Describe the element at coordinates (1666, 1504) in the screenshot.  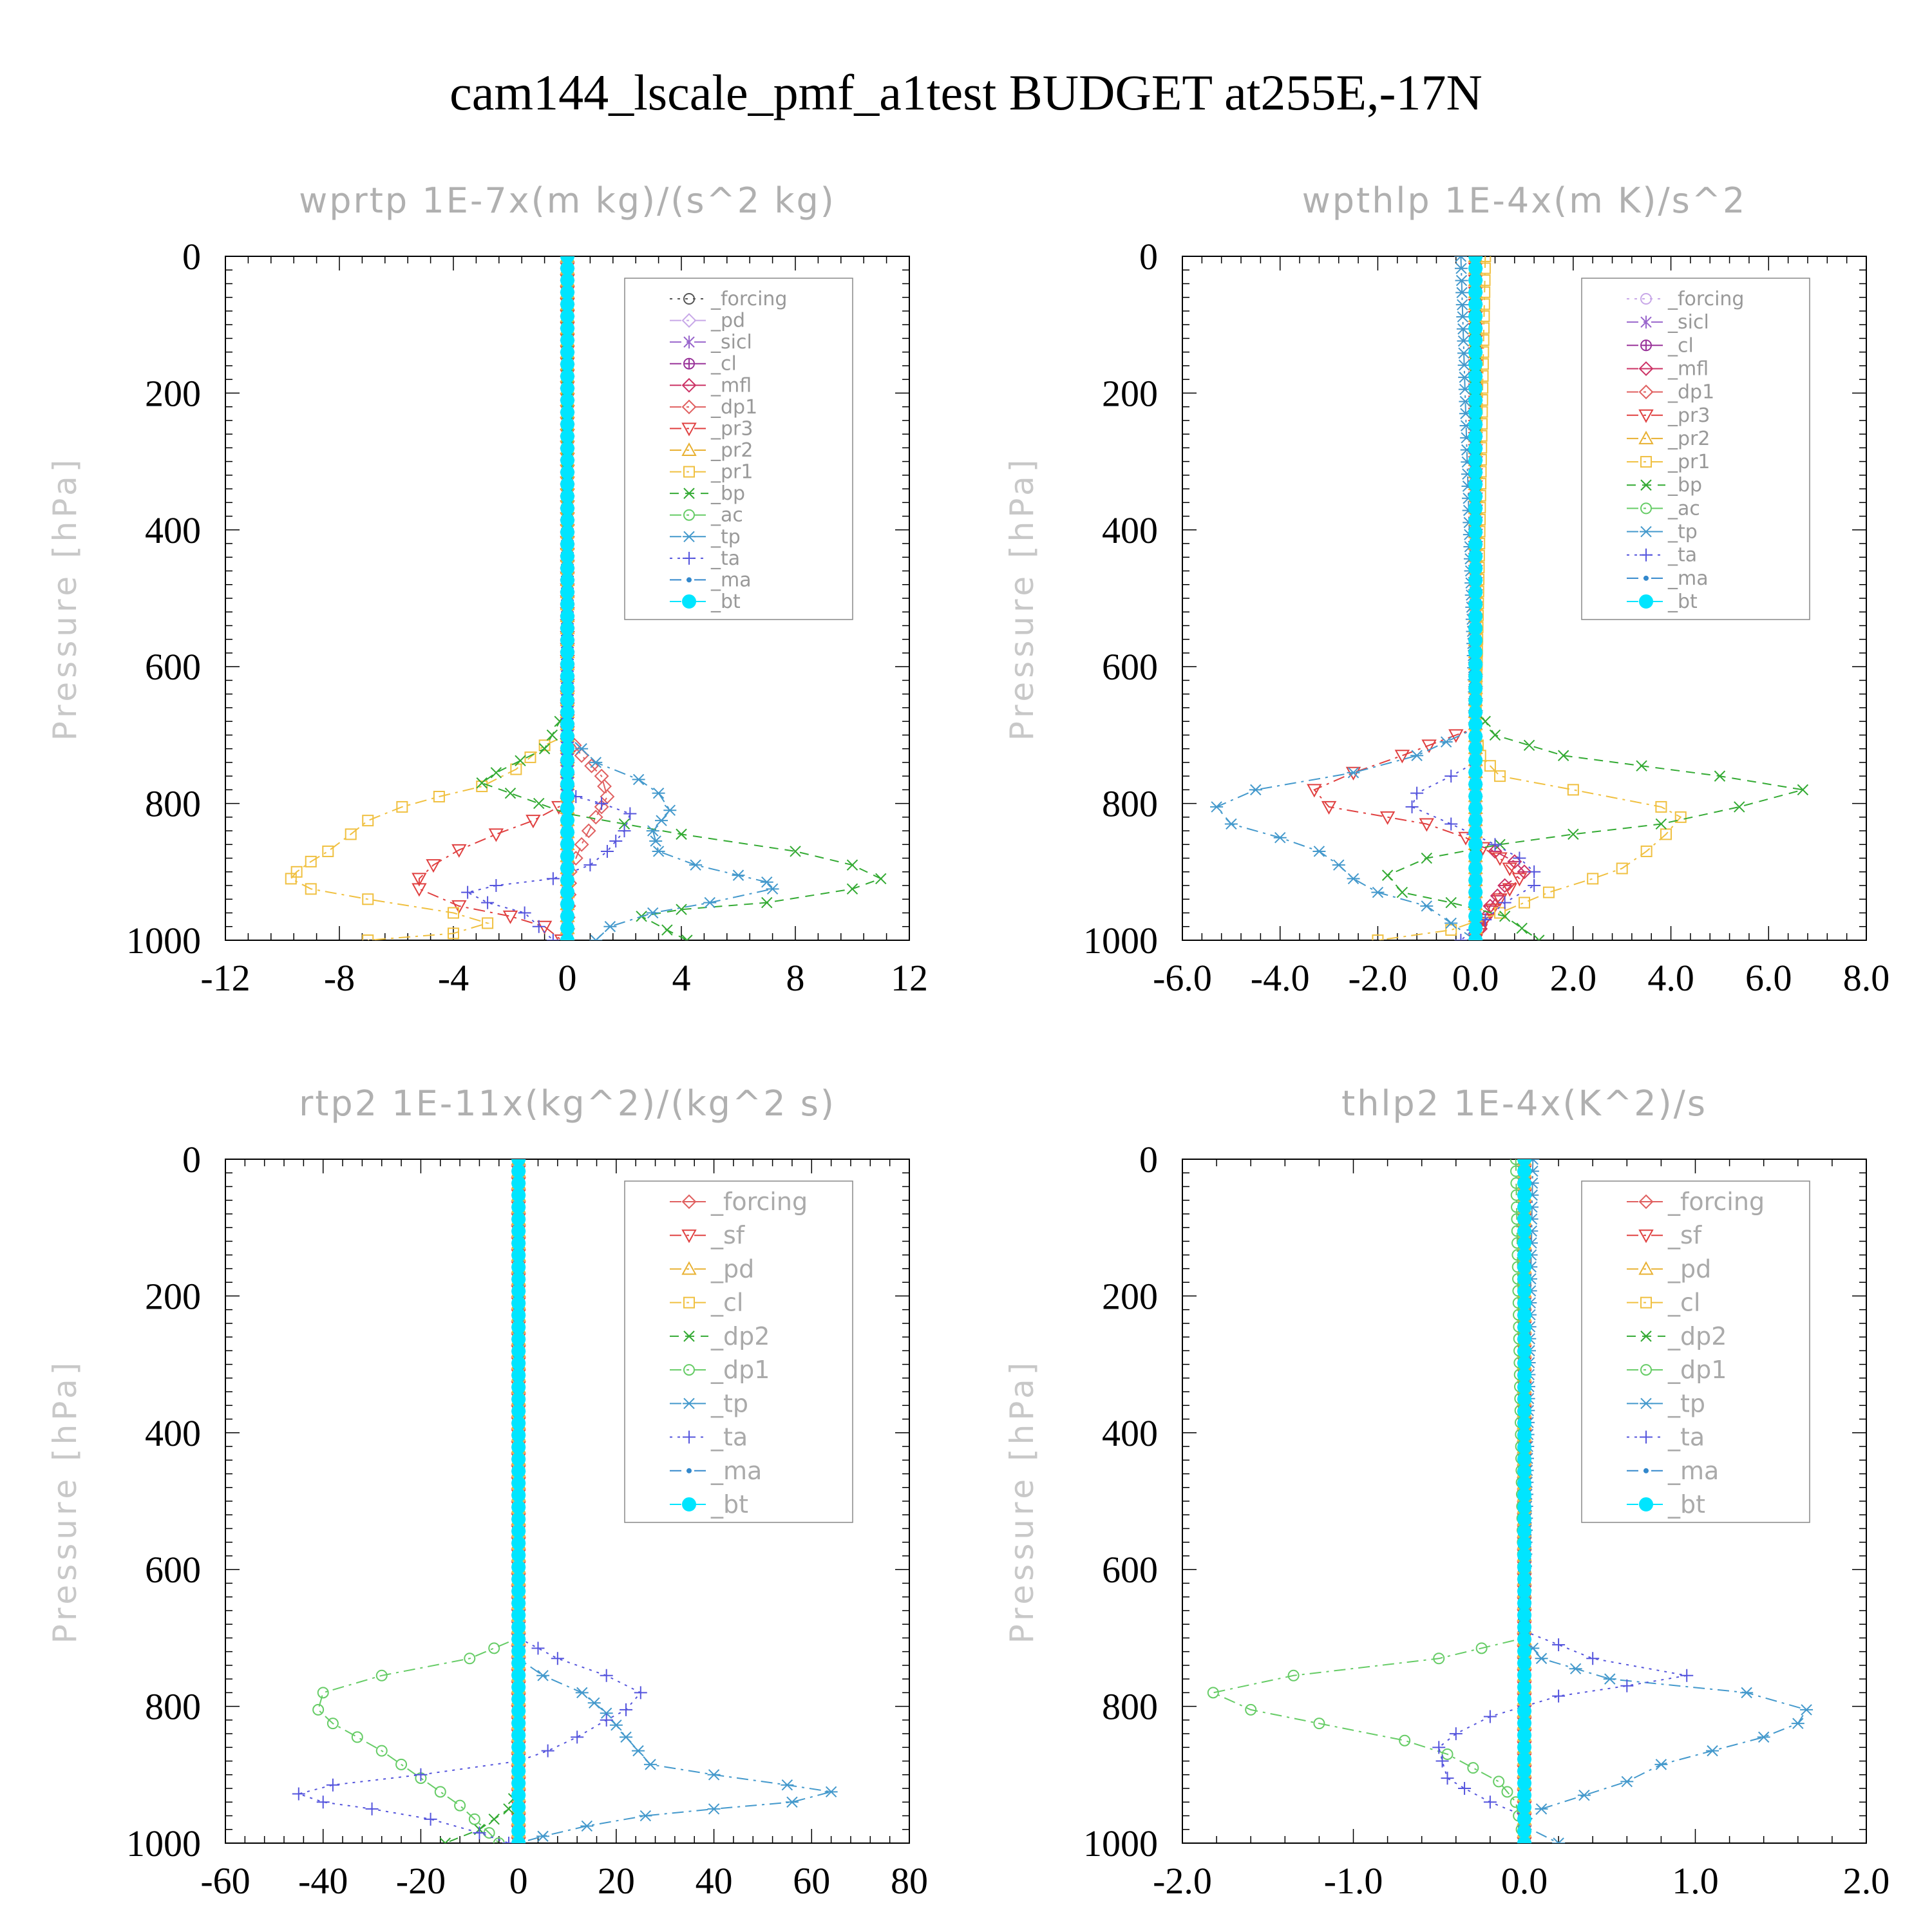
I see `legend-item: _bt` at that location.